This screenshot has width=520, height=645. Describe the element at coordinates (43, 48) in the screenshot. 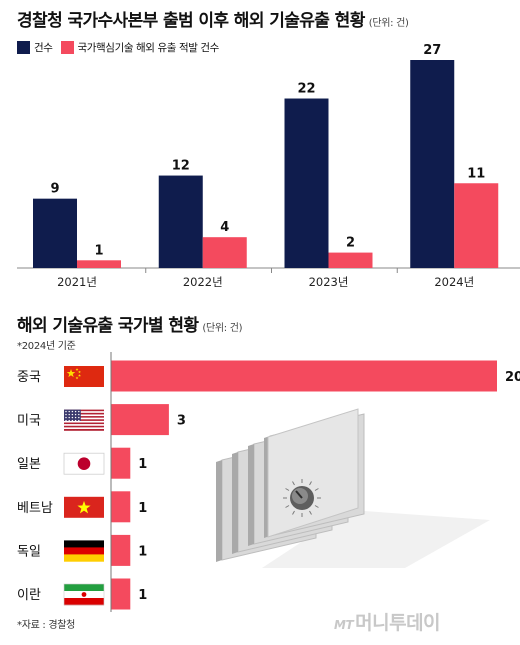

I see `legend-label-count: 건수` at that location.